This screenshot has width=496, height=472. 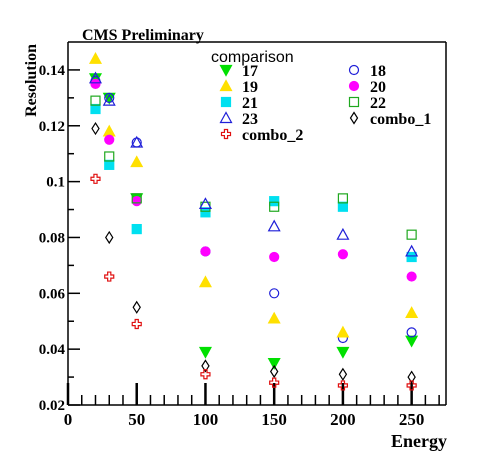 I want to click on y-tick-label: 0.08, so click(x=52, y=238).